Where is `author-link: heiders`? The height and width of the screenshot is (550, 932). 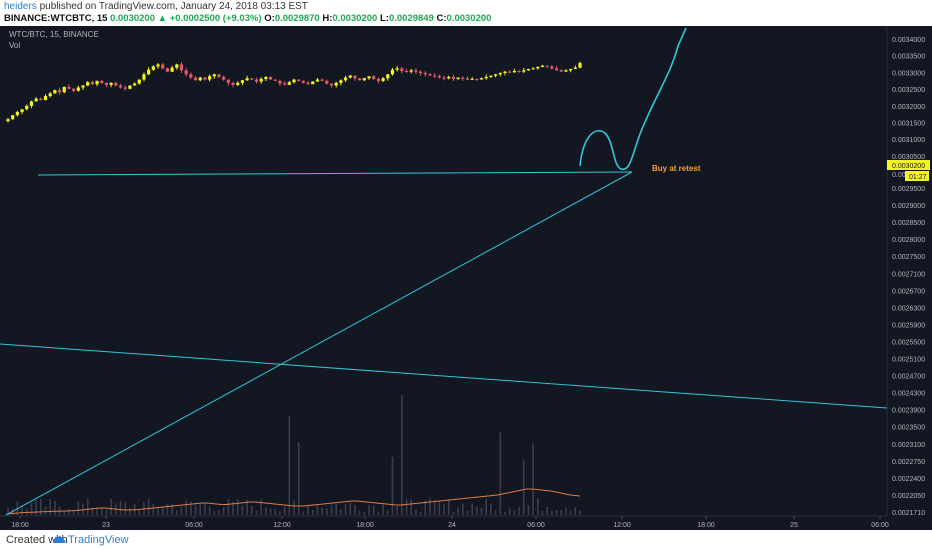
author-link: heiders is located at coordinates (20, 6).